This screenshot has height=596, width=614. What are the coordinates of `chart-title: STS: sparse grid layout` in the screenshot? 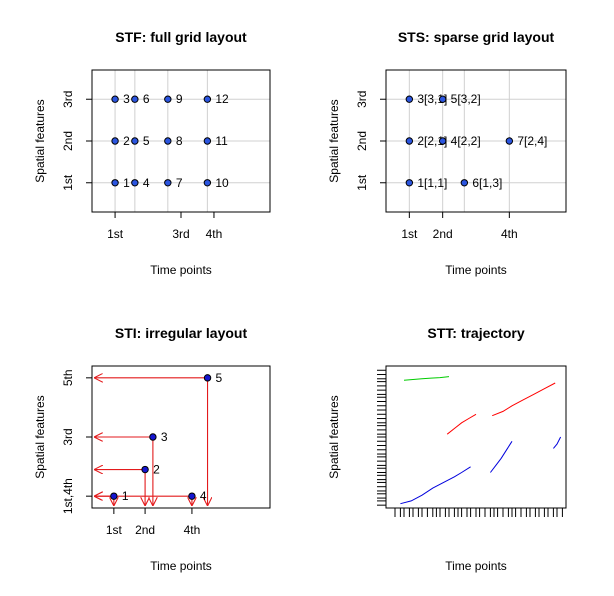 It's located at (476, 37).